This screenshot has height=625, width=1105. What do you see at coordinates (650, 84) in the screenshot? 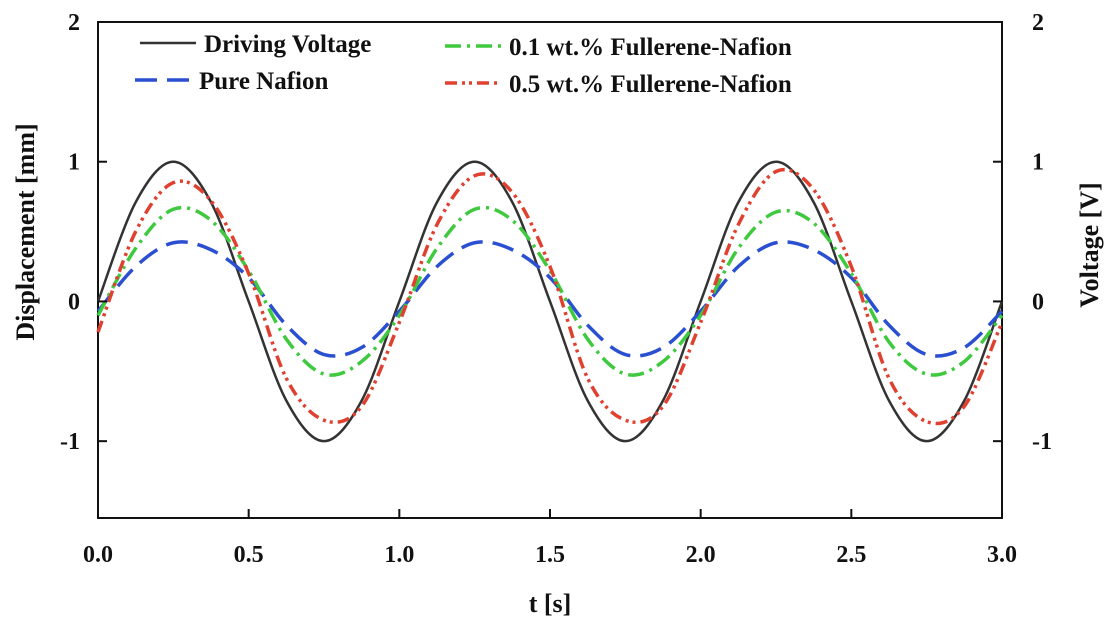
I see `legend-label-0-5-wt-fullerene-nafion: 0.5 wt.% Fullerene-Nafion` at bounding box center [650, 84].